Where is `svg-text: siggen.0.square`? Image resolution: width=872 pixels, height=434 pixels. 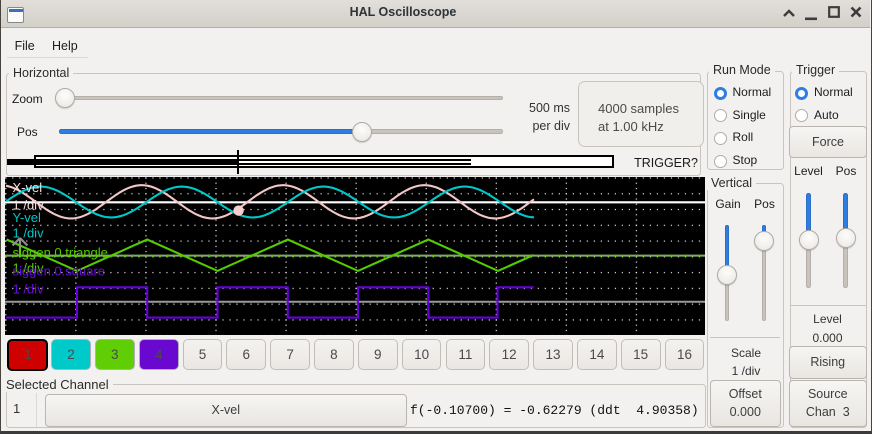
svg-text: siggen.0.square is located at coordinates (59, 271).